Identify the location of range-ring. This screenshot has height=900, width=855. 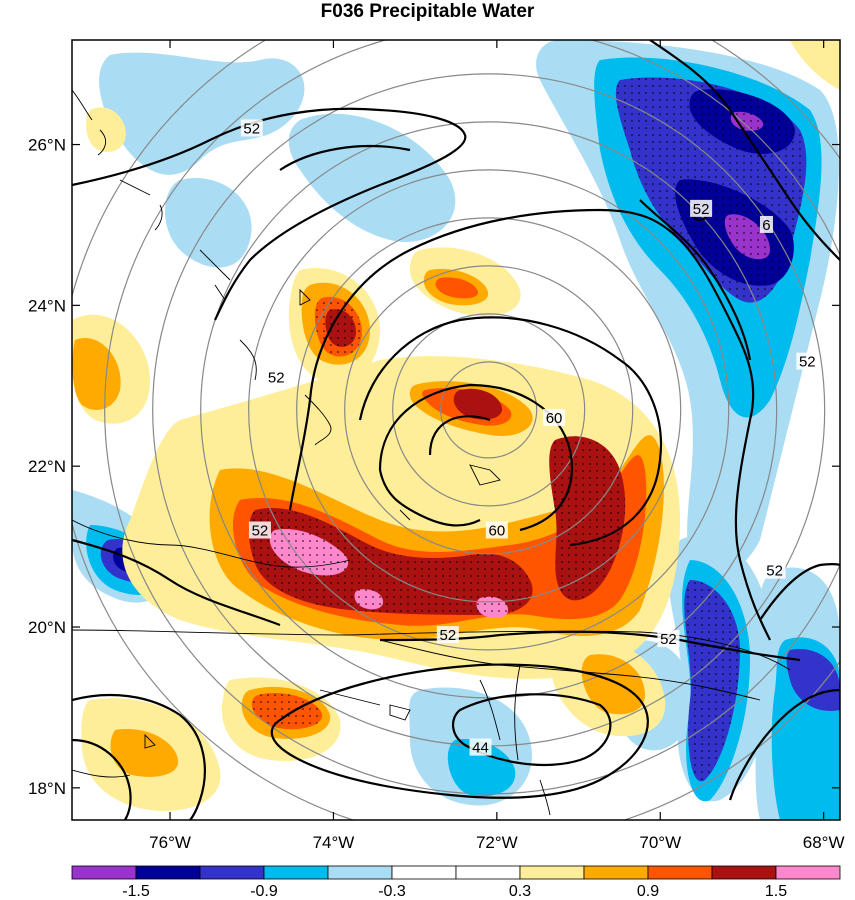
(489, 410).